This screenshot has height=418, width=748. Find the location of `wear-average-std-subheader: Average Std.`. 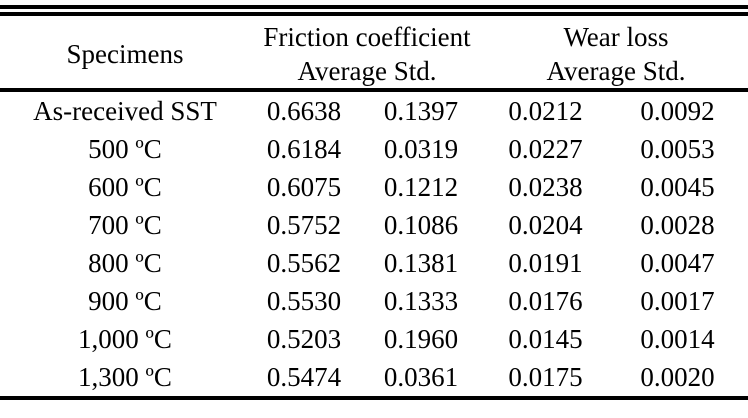

wear-average-std-subheader: Average Std. is located at coordinates (616, 73).